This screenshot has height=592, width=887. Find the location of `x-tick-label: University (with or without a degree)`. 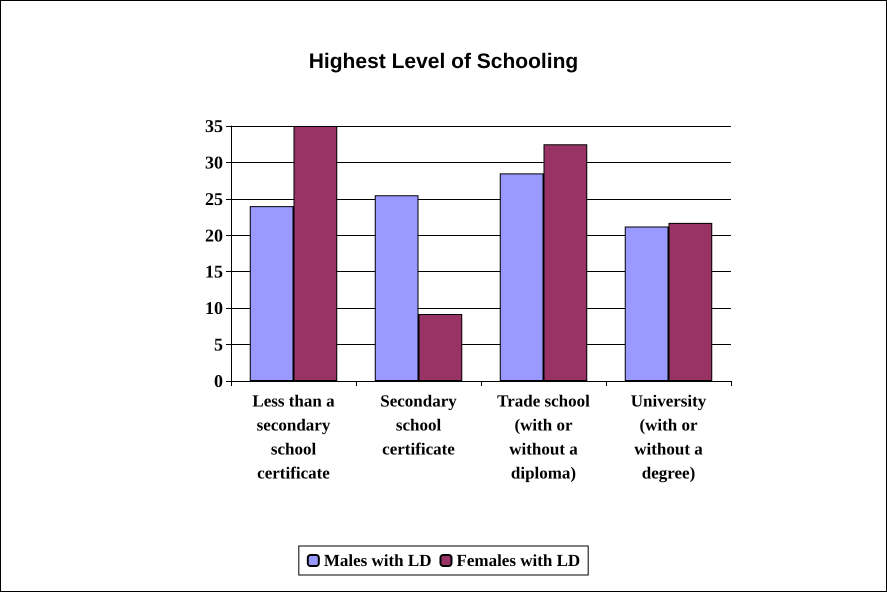

x-tick-label: University (with or without a degree) is located at coordinates (668, 437).